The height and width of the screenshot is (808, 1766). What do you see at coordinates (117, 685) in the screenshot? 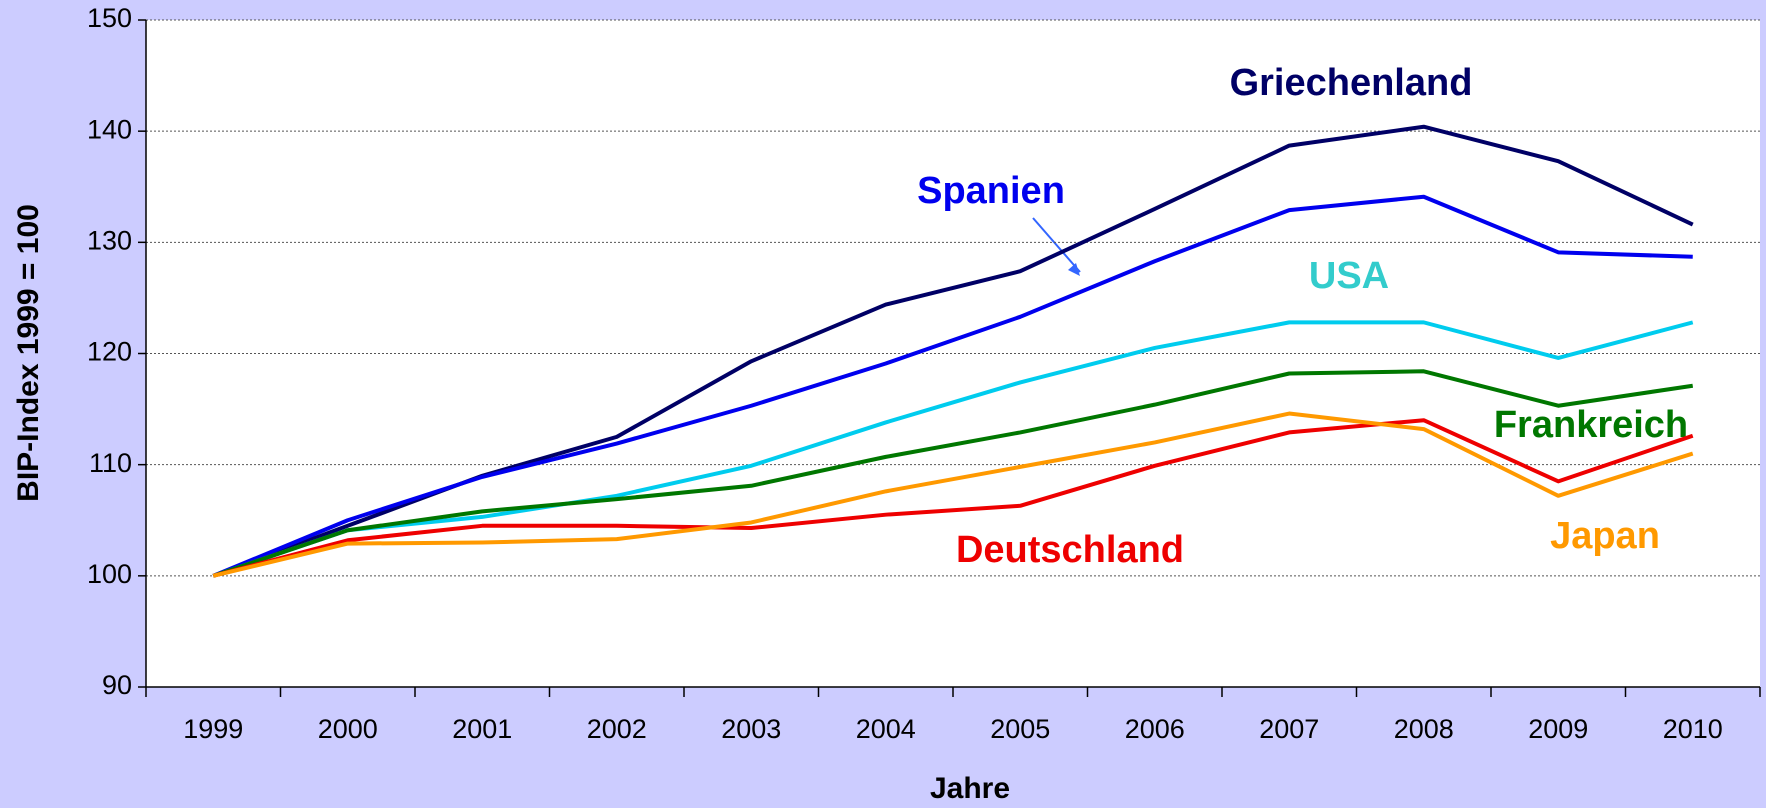
I see `y-tick-label: 90` at bounding box center [117, 685].